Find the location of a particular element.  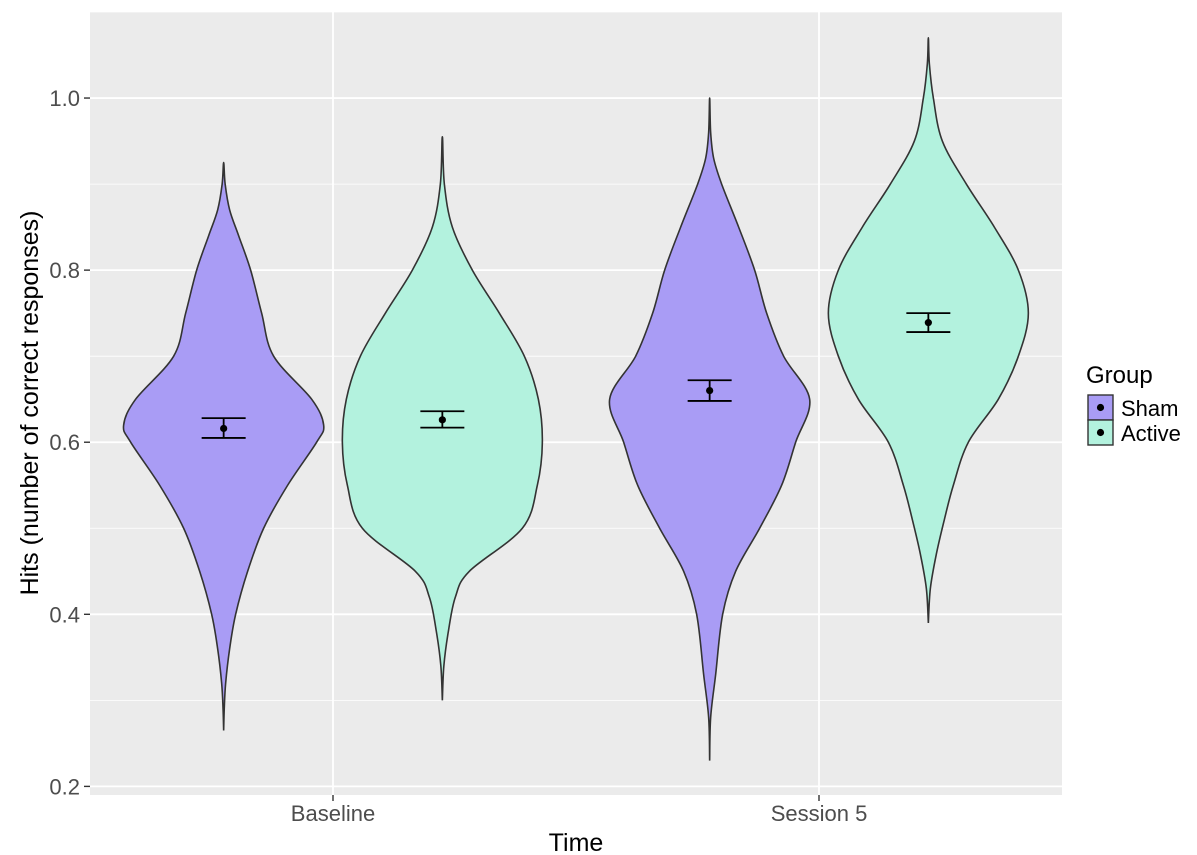

legend-title: Group is located at coordinates (1119, 375).